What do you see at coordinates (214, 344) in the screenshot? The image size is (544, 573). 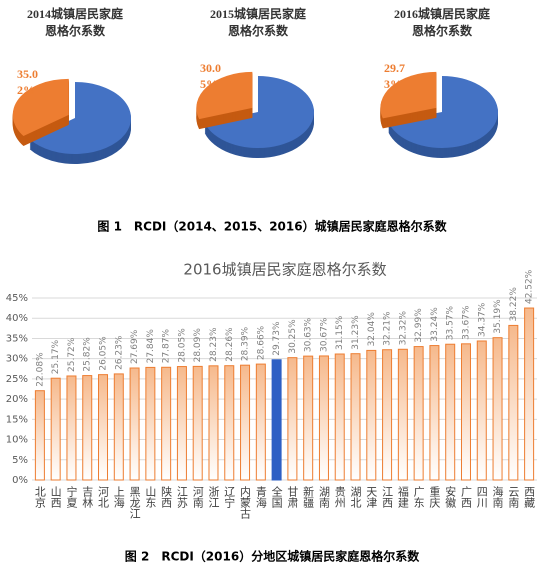 I see `value-label: 28.23%` at bounding box center [214, 344].